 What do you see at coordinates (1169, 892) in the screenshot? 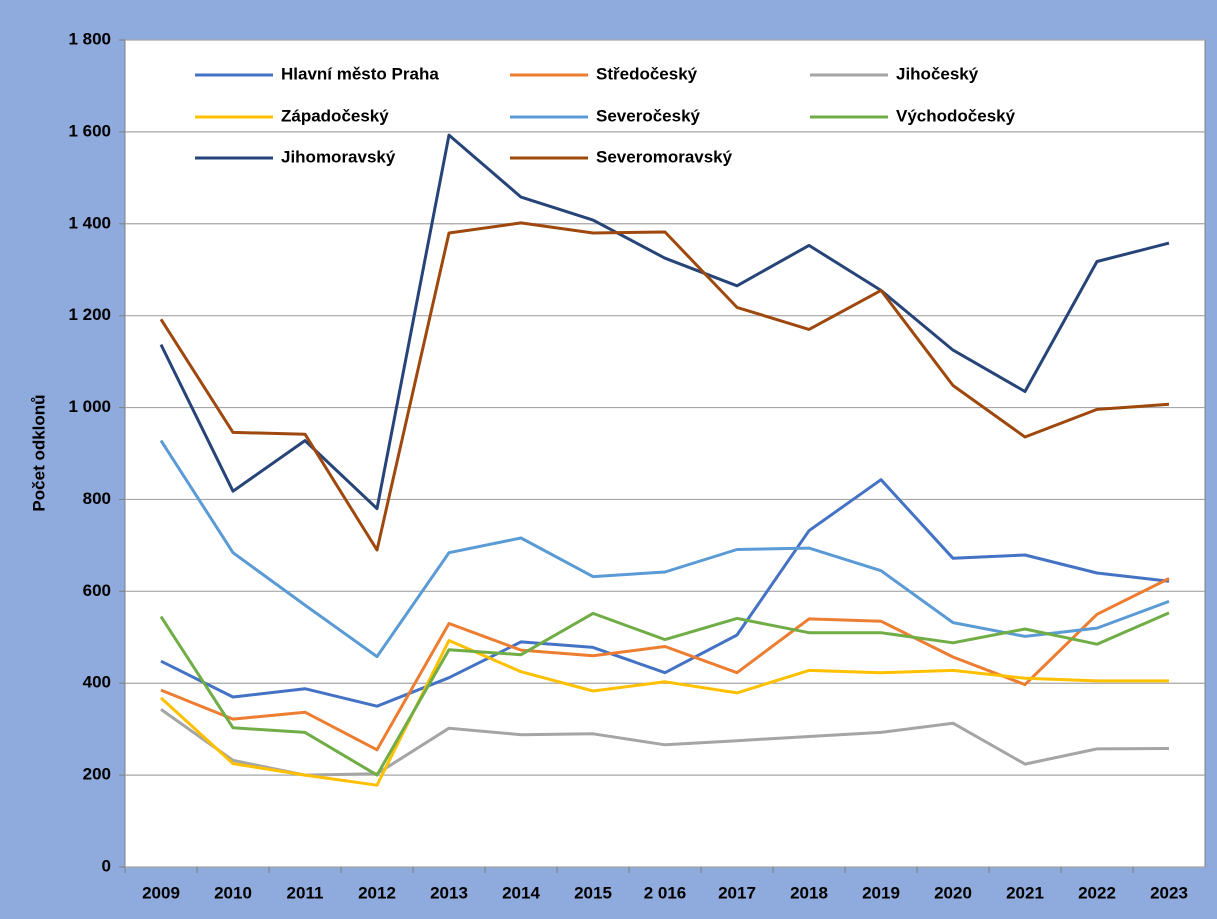
I see `x-tick-label: 2023` at bounding box center [1169, 892].